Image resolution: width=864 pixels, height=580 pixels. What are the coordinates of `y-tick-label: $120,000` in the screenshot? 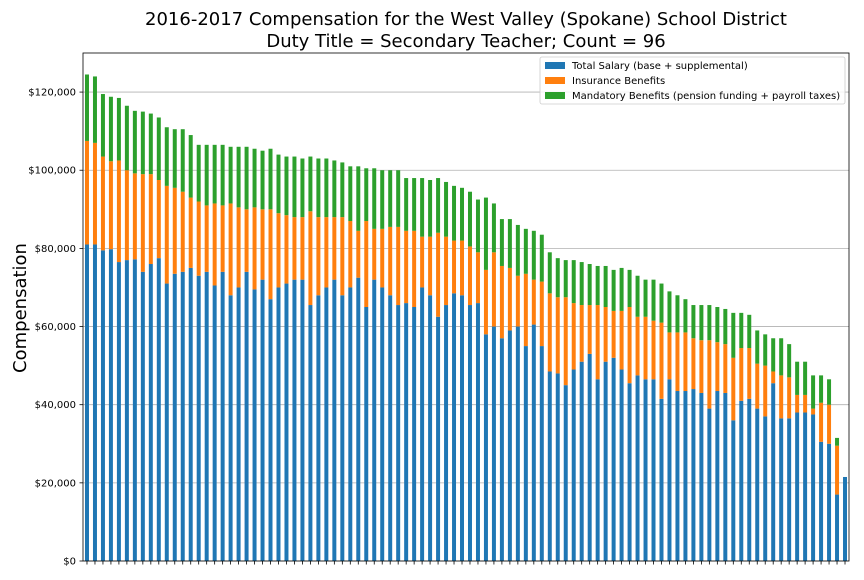 It's located at (52, 93).